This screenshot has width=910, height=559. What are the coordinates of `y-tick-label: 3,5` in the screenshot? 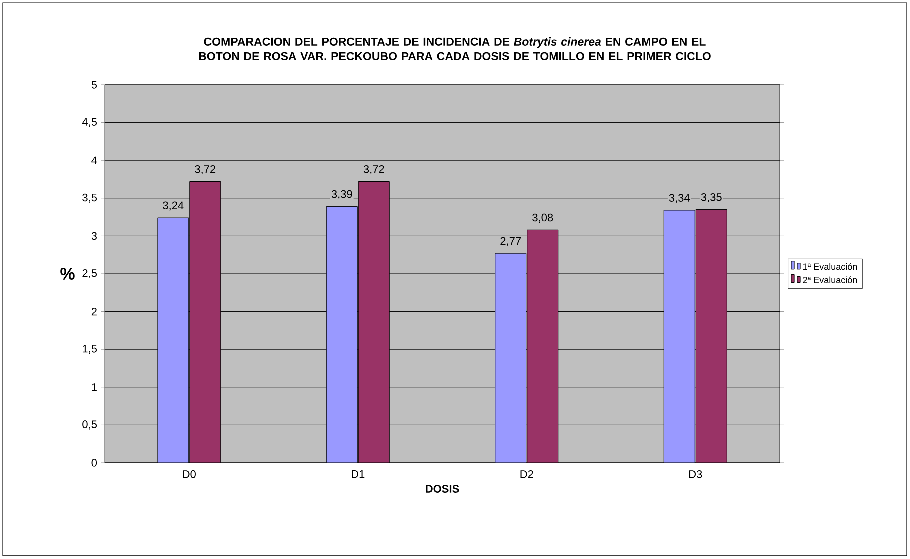 It's located at (90, 198).